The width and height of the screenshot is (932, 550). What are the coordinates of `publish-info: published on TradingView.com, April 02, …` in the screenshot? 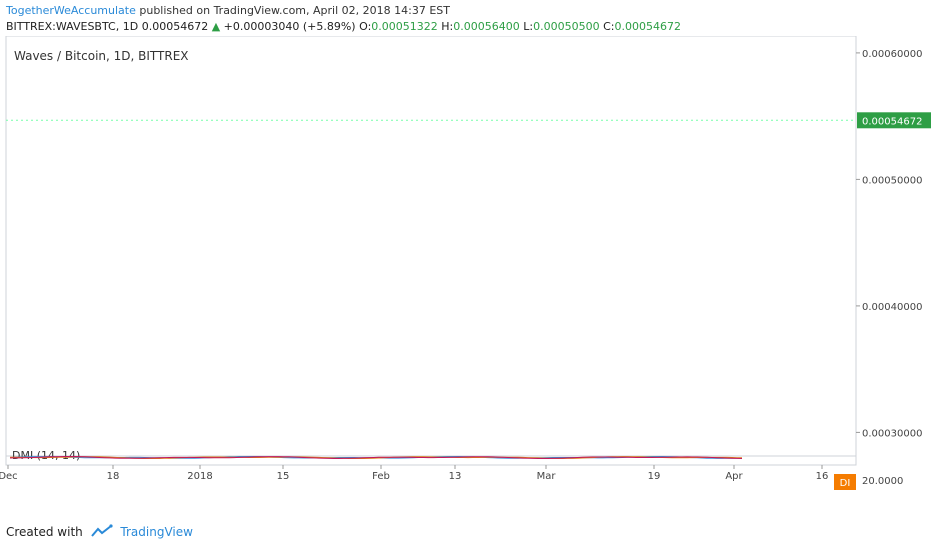 It's located at (294, 10).